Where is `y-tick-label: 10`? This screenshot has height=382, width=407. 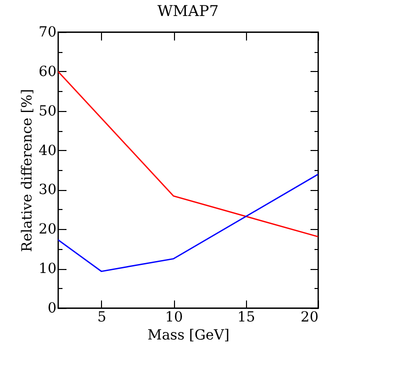
y-tick-label: 10 is located at coordinates (47, 269).